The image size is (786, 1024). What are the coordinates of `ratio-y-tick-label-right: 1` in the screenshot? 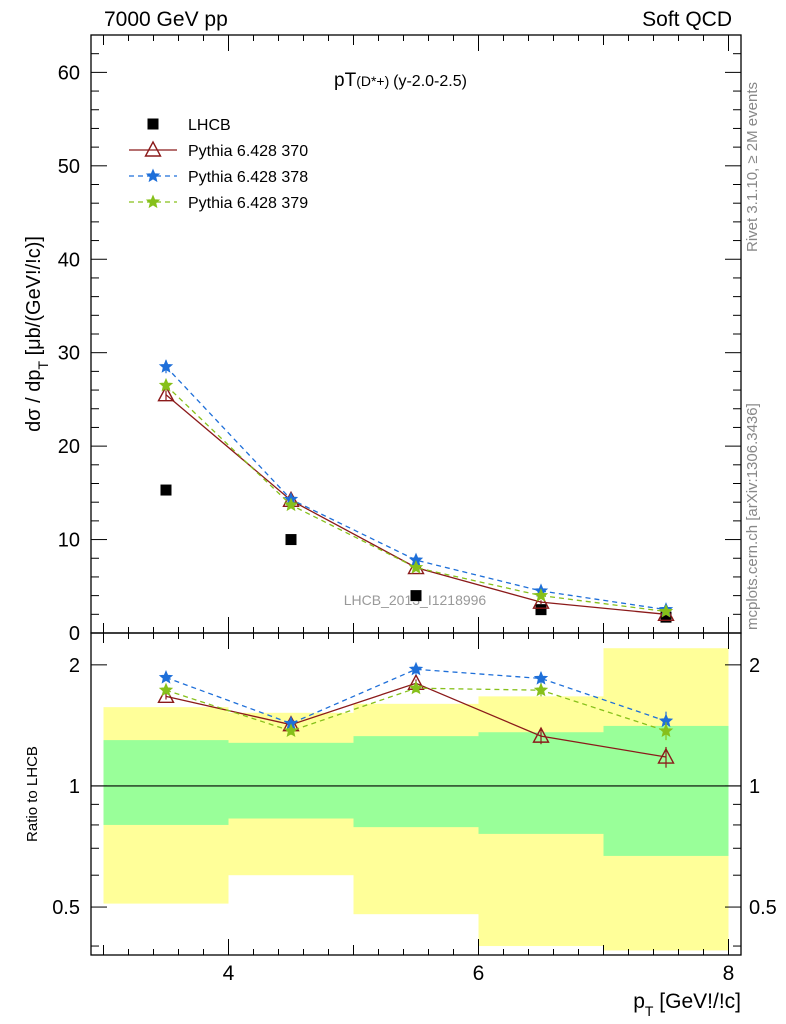 It's located at (754, 787).